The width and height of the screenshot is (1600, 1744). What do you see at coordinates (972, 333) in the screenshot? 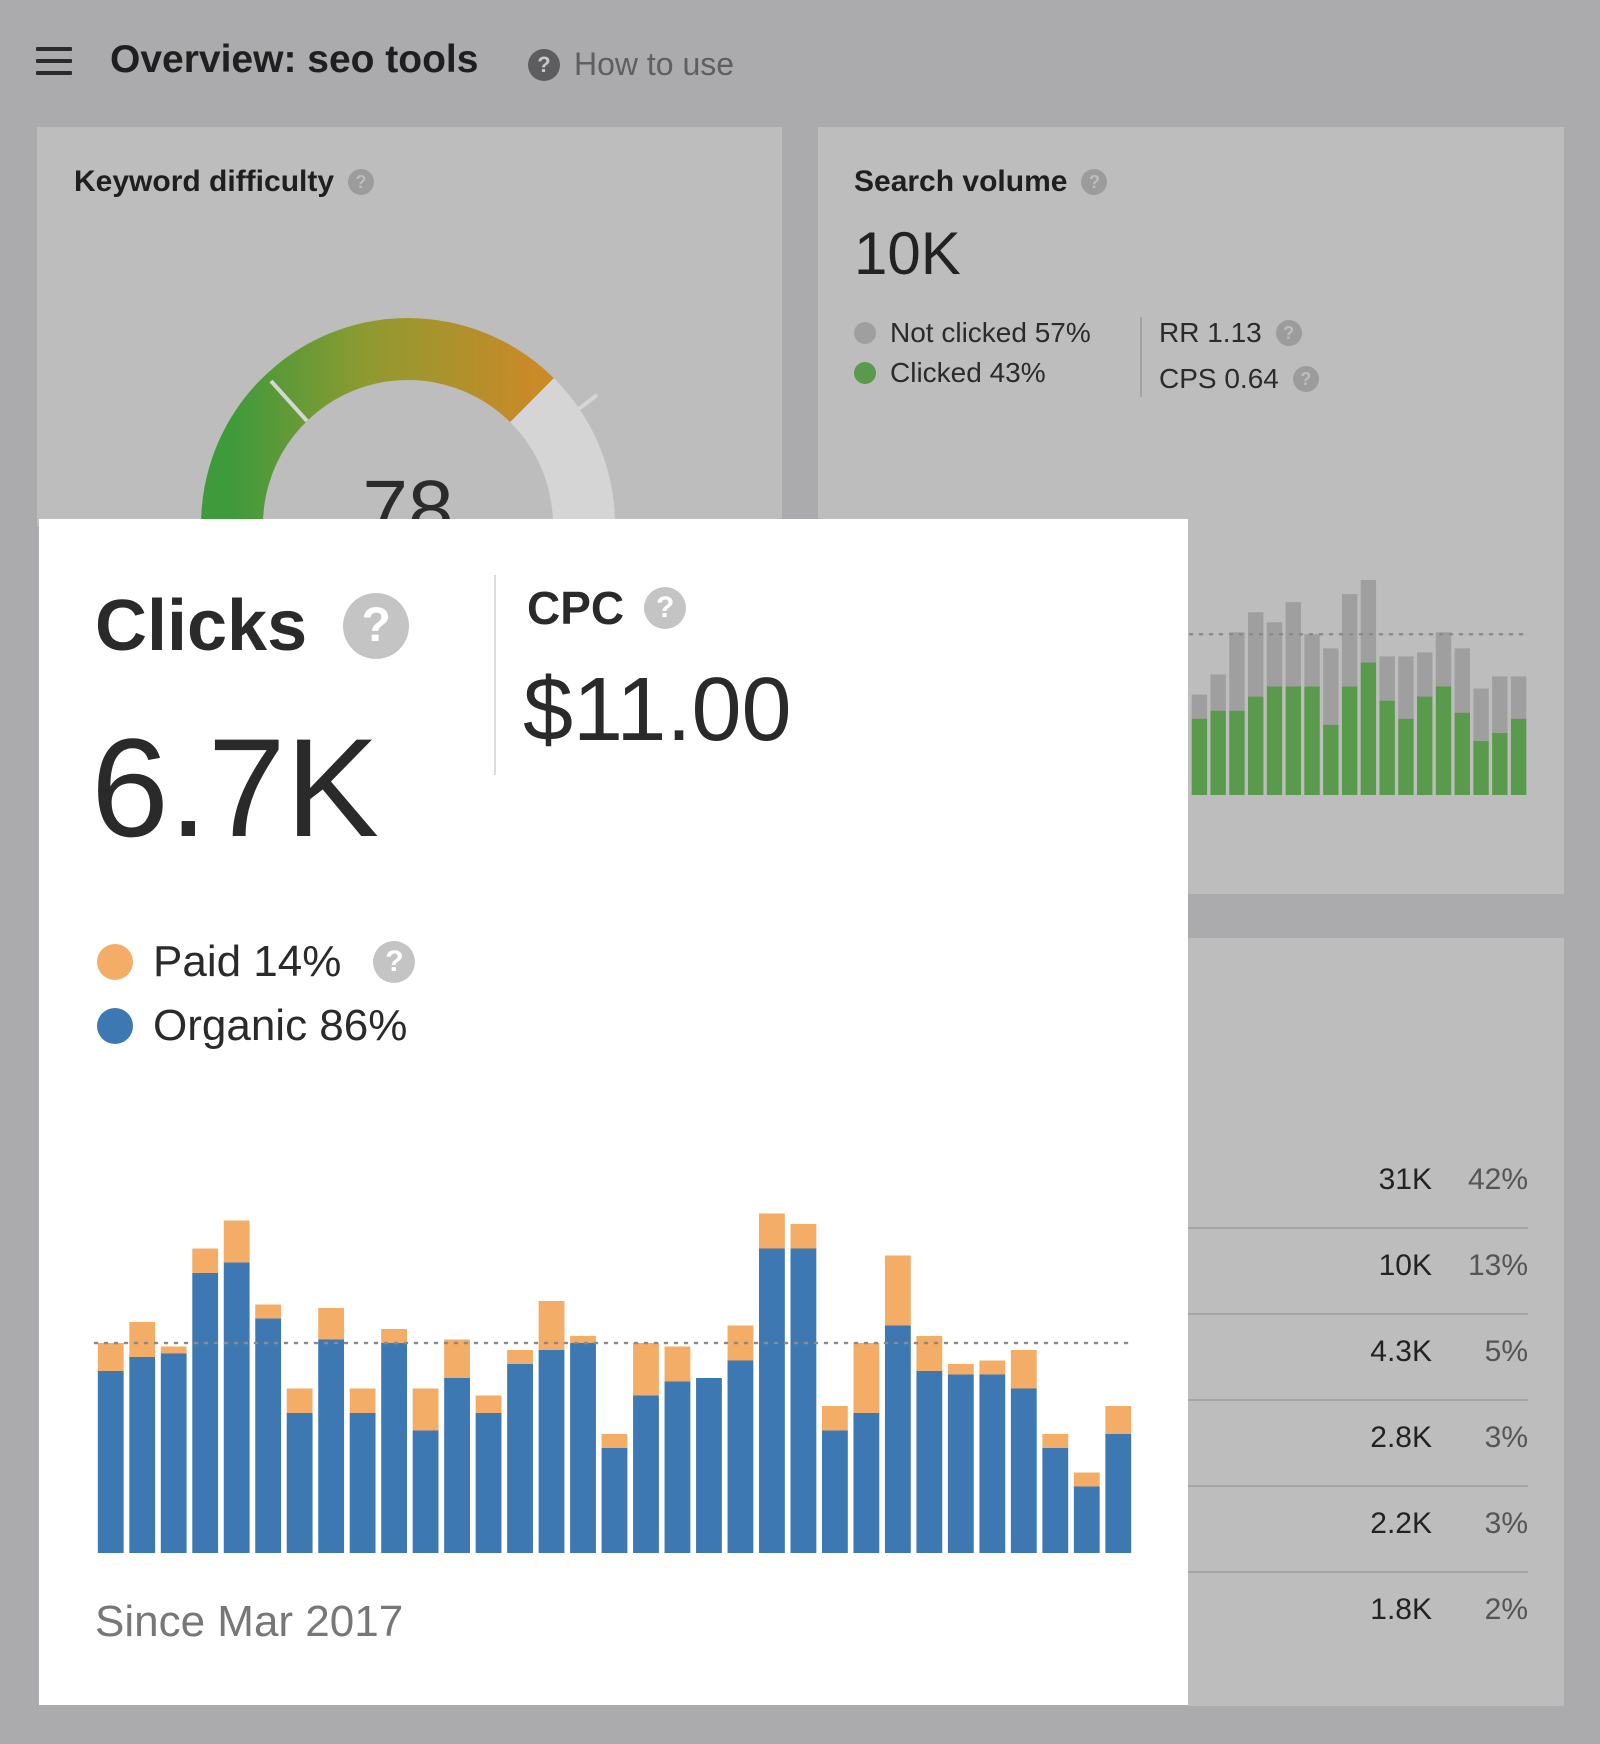
I see `not-clicked-legend: Not clicked 57%` at bounding box center [972, 333].